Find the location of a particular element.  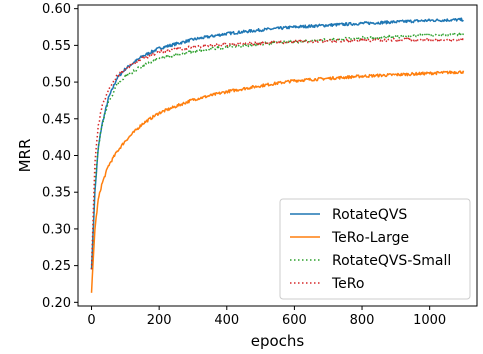

legend-box is located at coordinates (375, 249).